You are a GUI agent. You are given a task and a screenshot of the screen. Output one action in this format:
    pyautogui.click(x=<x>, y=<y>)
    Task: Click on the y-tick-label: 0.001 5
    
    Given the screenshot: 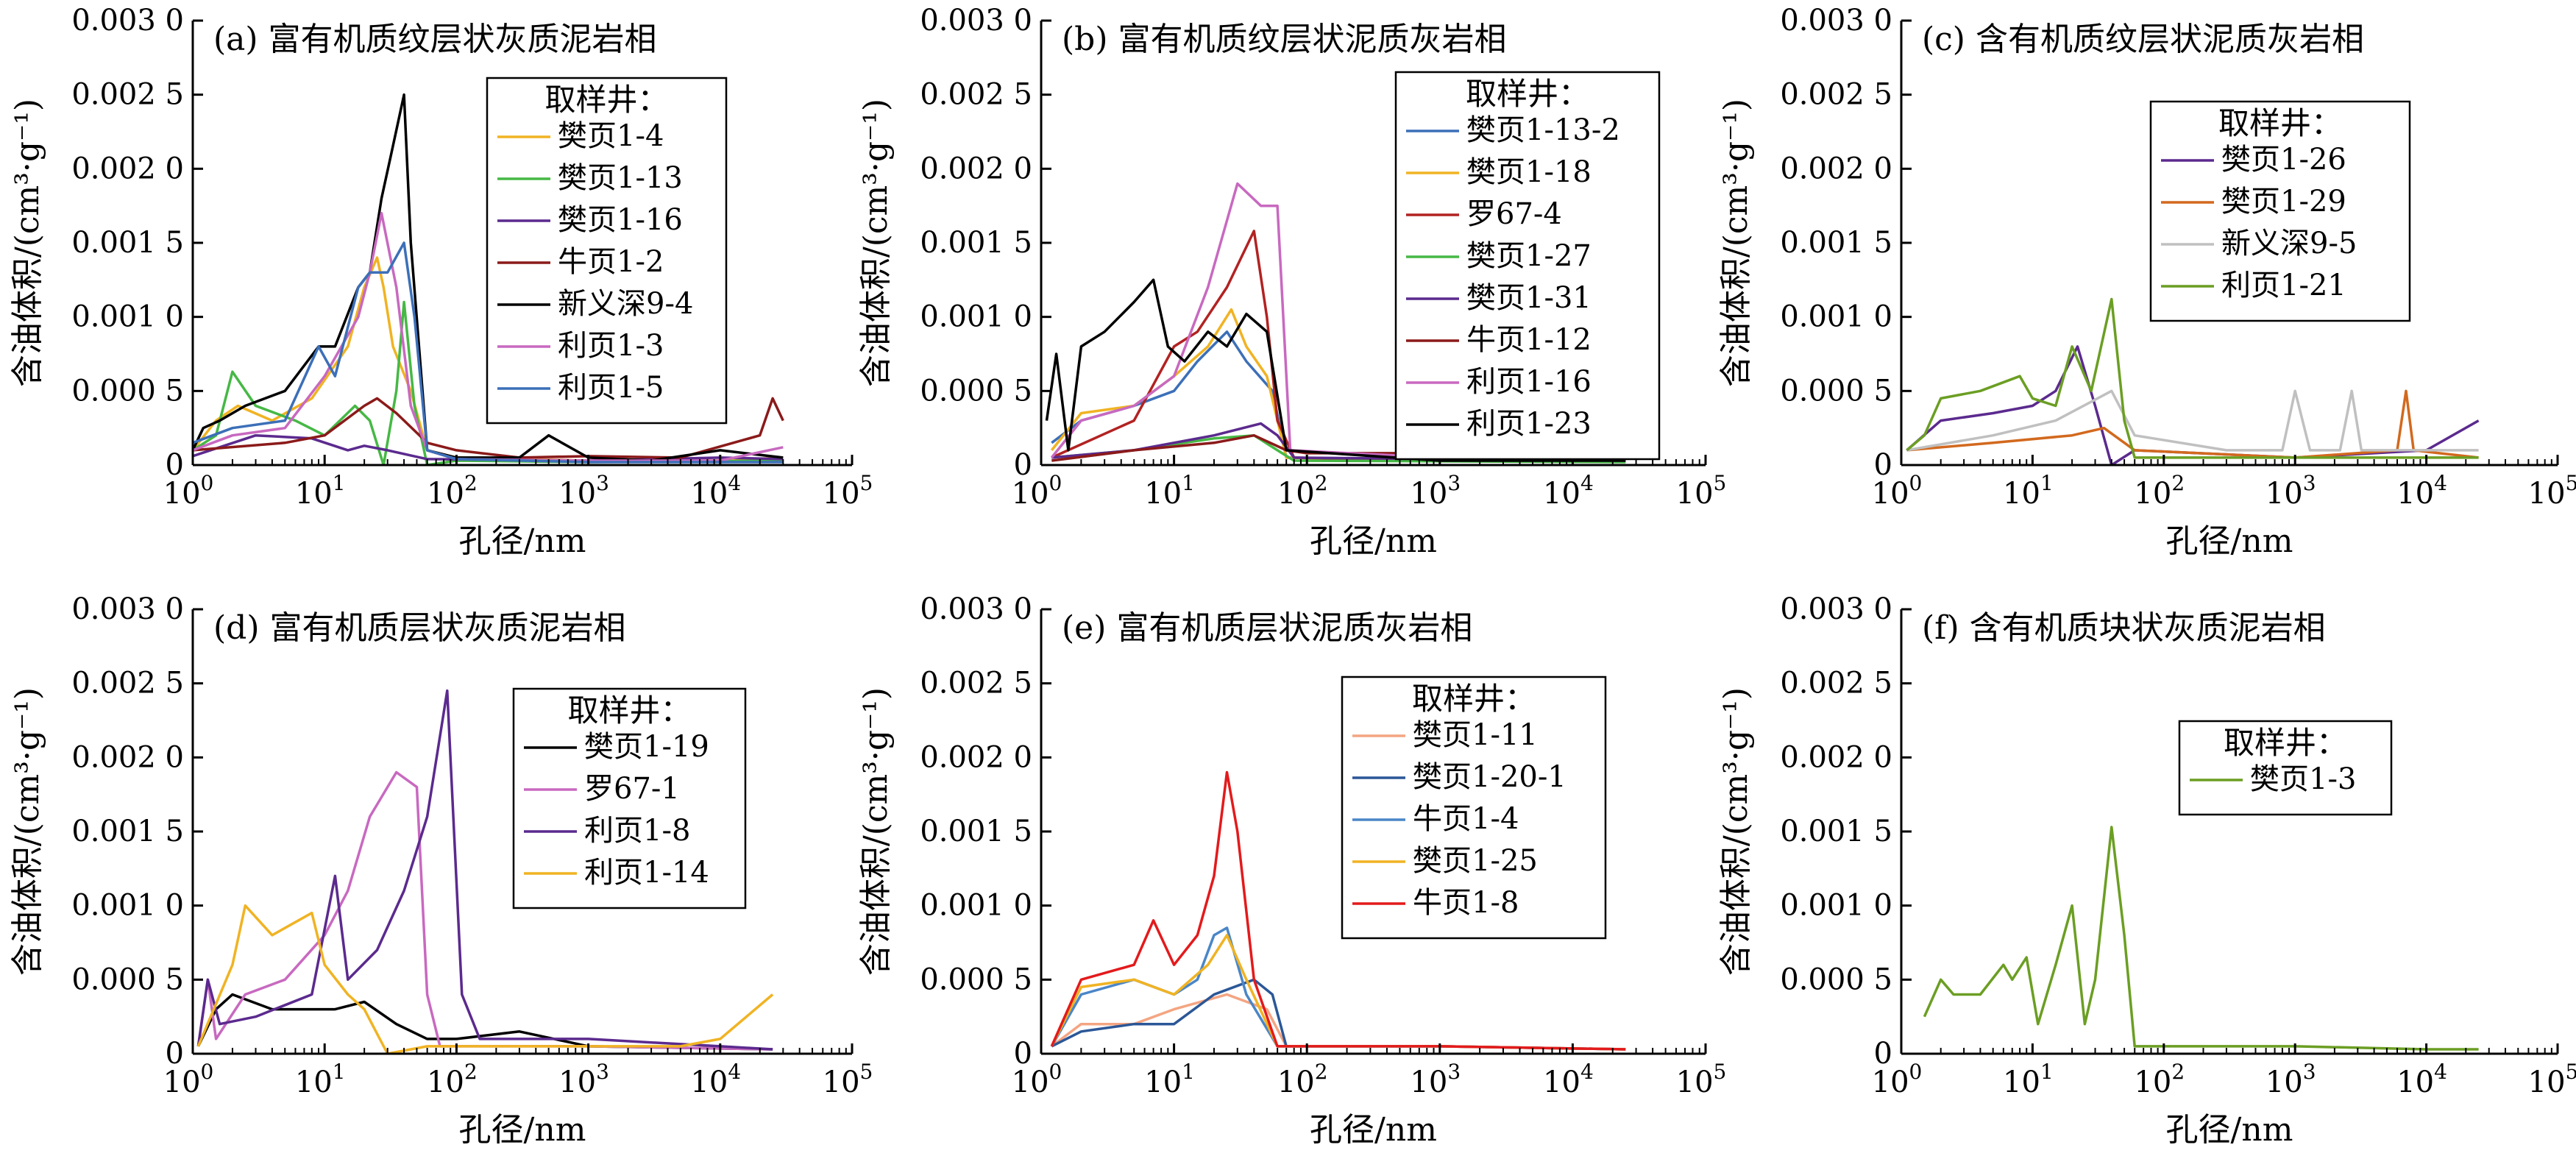 What is the action you would take?
    pyautogui.click(x=1836, y=243)
    